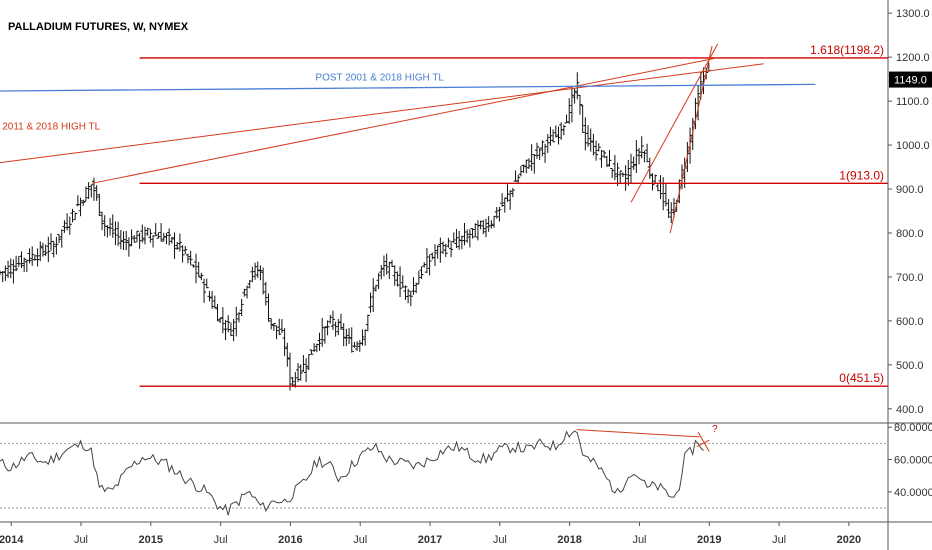  Describe the element at coordinates (910, 234) in the screenshot. I see `price-tick-label: 800.0` at that location.